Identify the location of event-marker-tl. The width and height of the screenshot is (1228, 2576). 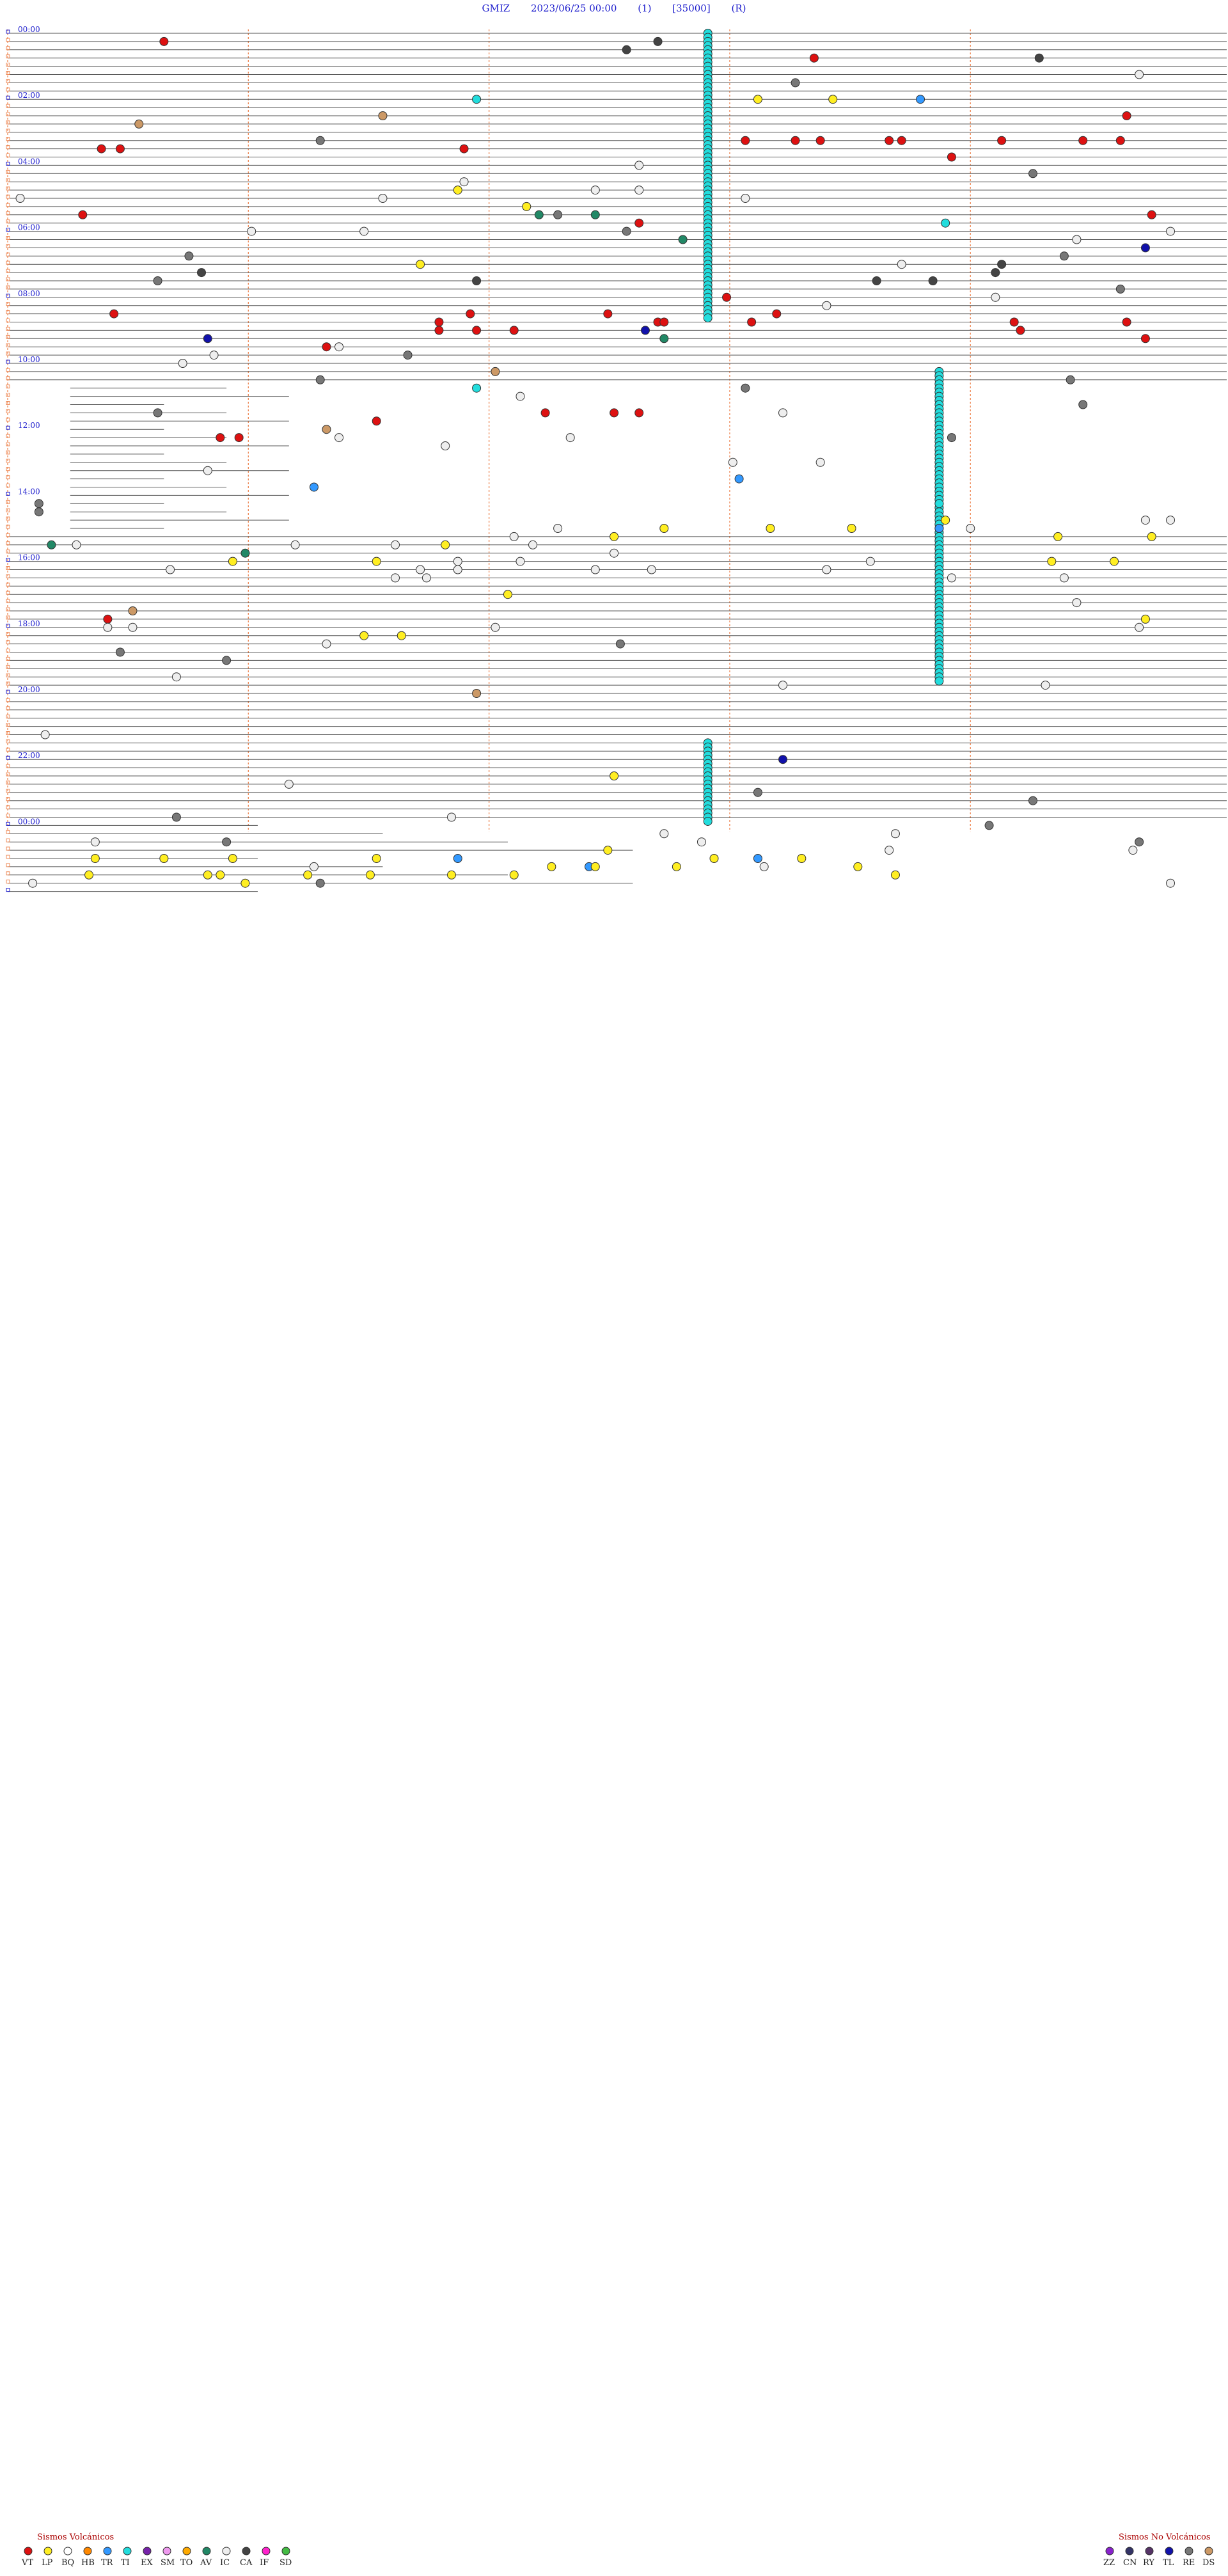
(207, 339).